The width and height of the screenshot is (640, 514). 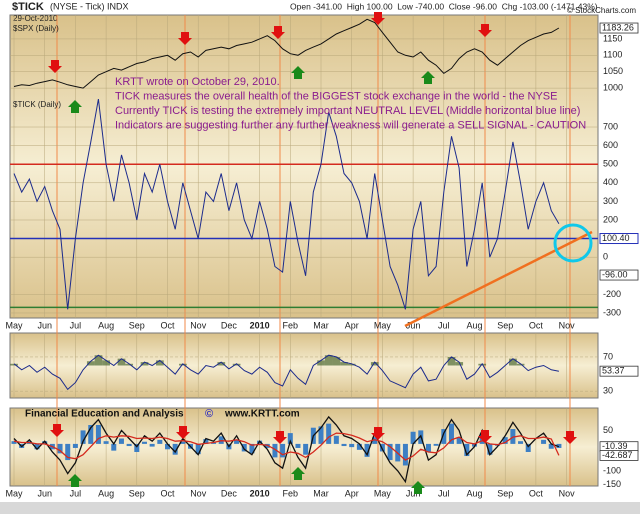 What do you see at coordinates (498, 279) in the screenshot?
I see `trend-line` at bounding box center [498, 279].